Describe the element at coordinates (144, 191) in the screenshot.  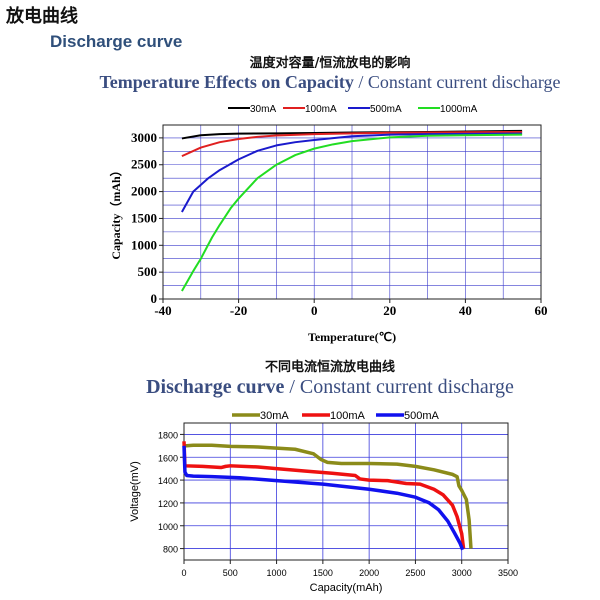
I see `chart1-y-tick-label: 2000` at that location.